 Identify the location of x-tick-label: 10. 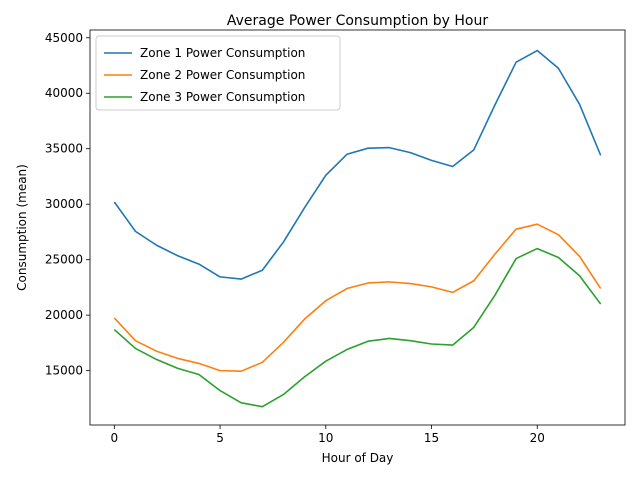
(325, 438).